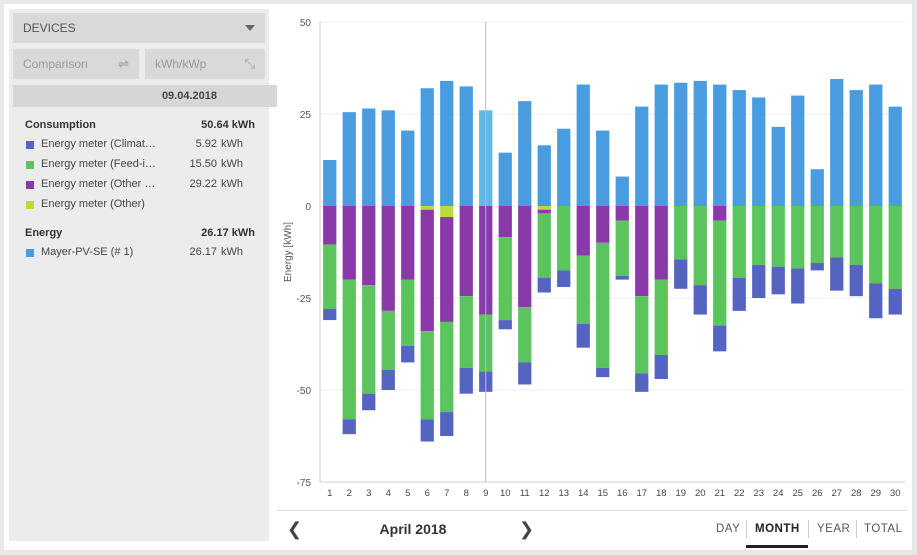 The height and width of the screenshot is (555, 917). What do you see at coordinates (583, 493) in the screenshot?
I see `x-tick-label: 14` at bounding box center [583, 493].